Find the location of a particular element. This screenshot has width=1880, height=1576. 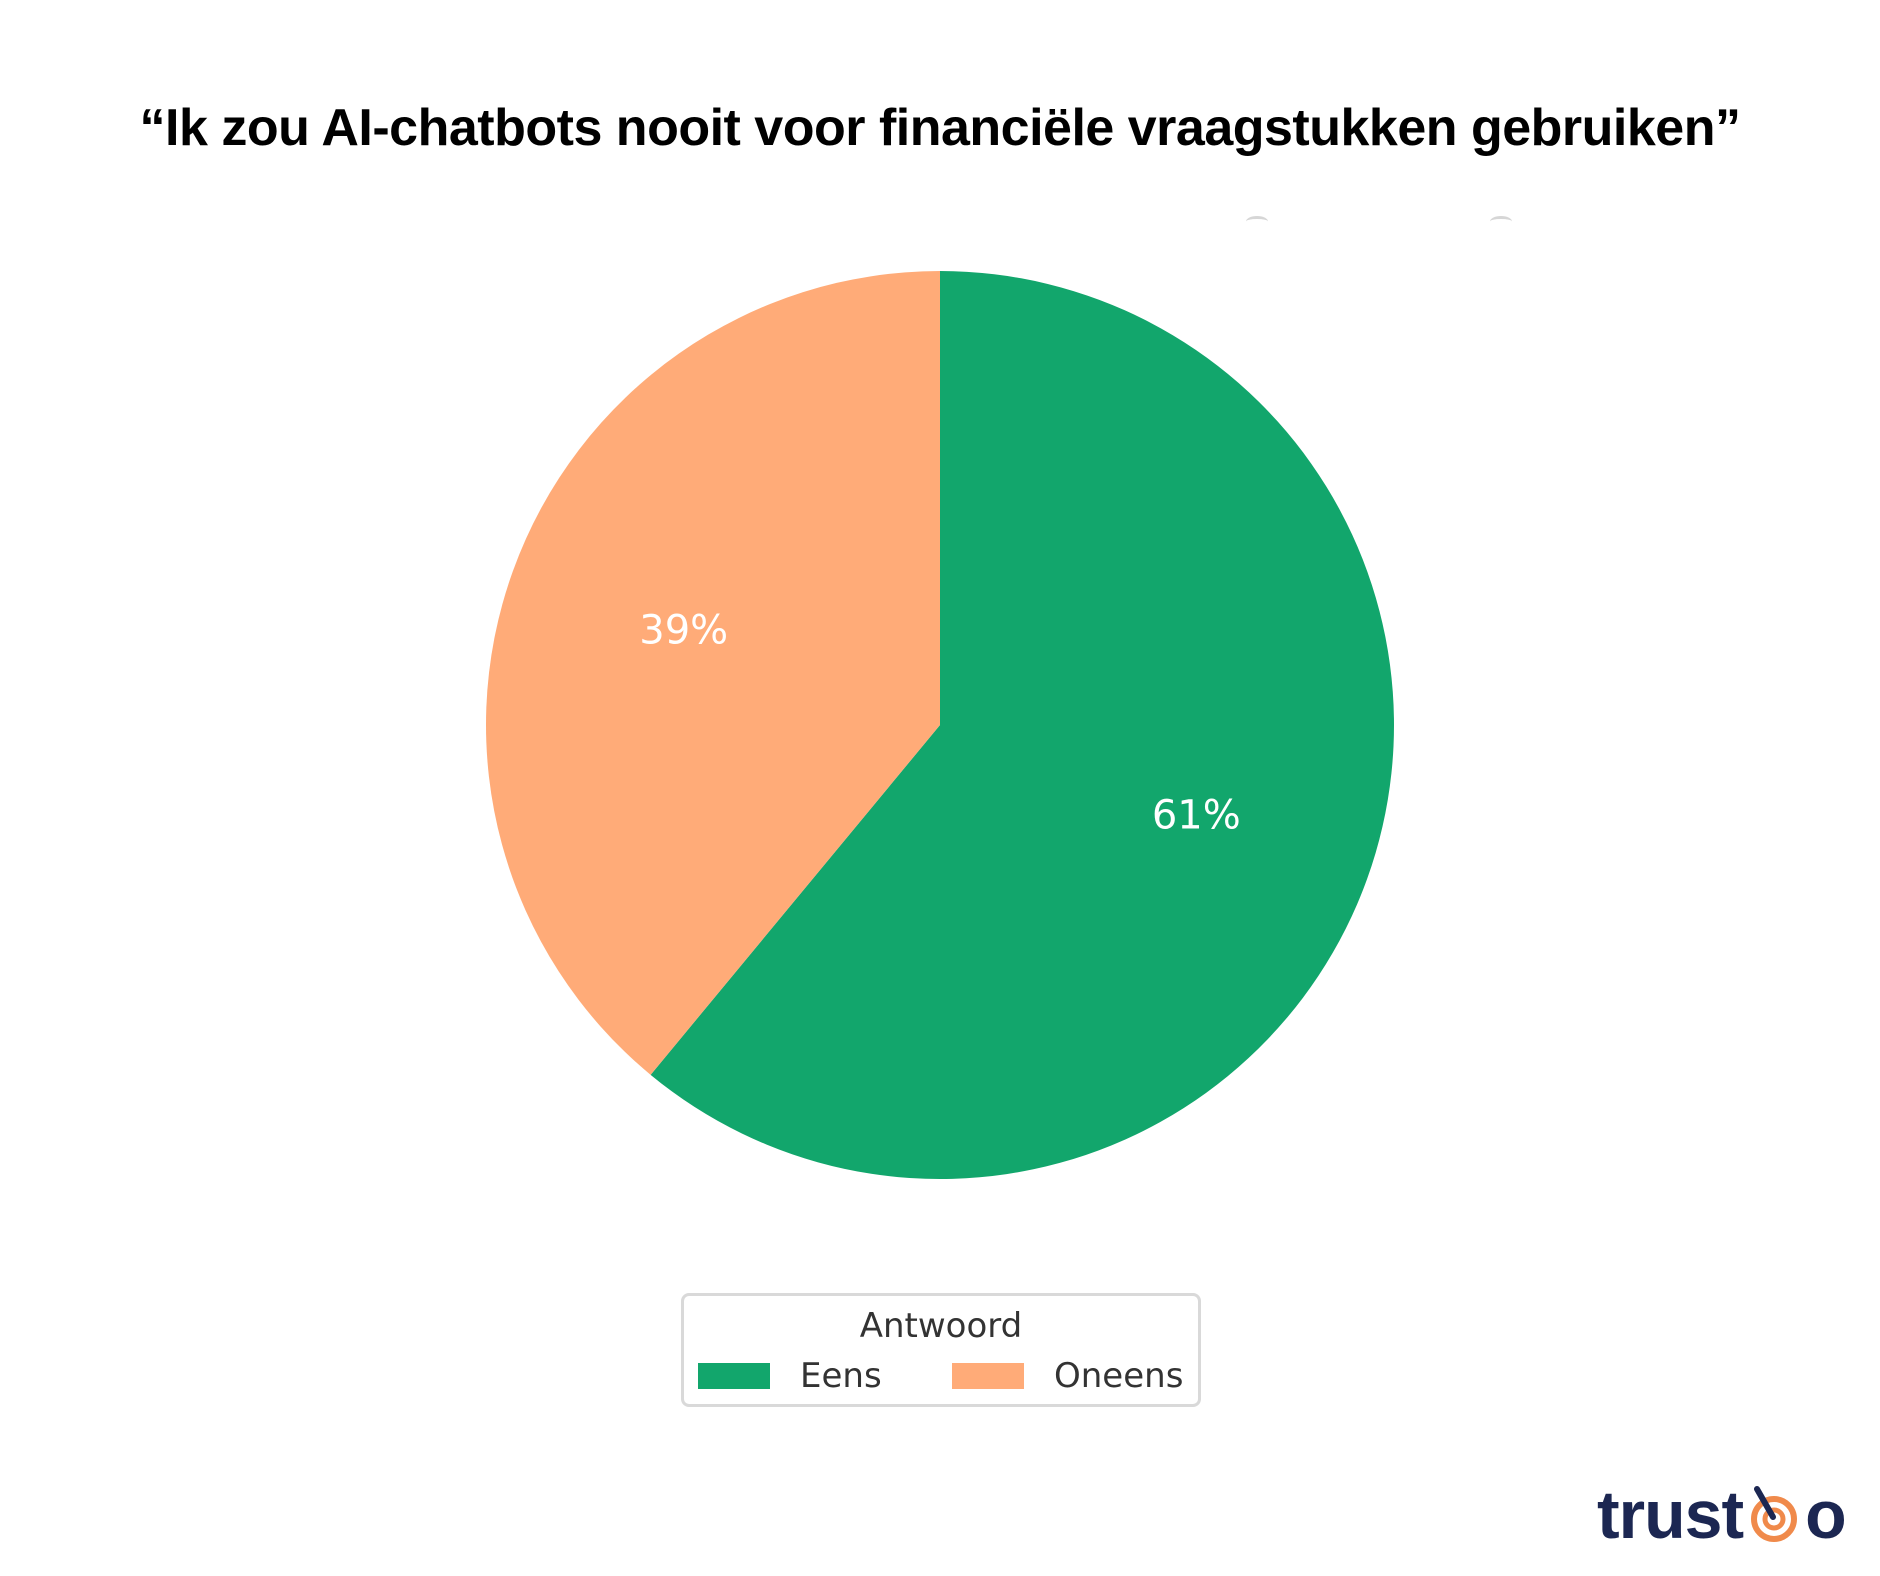

logo-text-end: o is located at coordinates (1826, 1515).